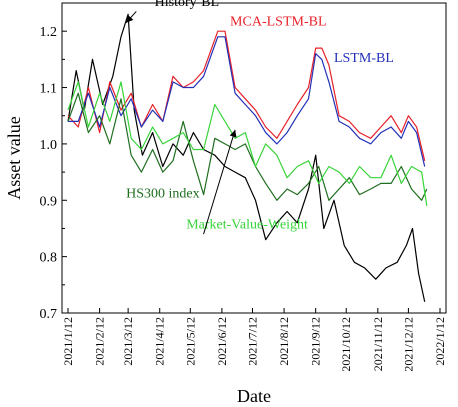  Describe the element at coordinates (187, 5) in the screenshot. I see `series-label-history-bl: History-BL` at that location.